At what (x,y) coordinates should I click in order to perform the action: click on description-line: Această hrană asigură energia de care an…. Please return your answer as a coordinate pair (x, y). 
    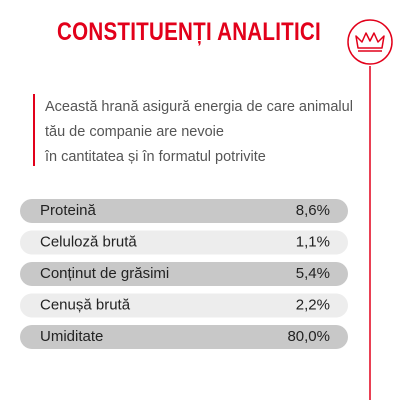
    Looking at the image, I should click on (199, 107).